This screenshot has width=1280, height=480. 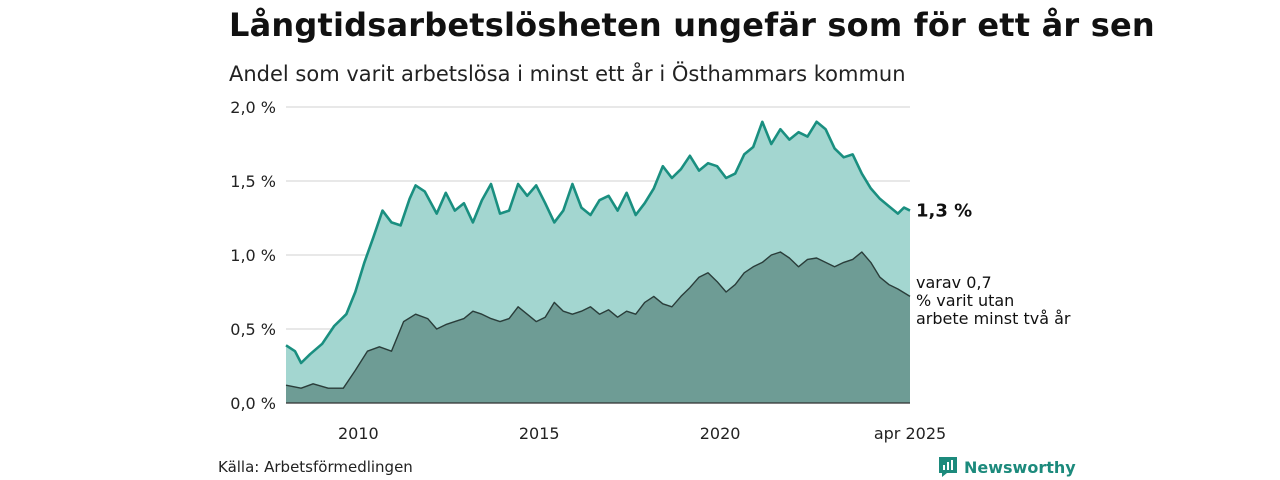 I want to click on y-tick-label: 2,0 %, so click(x=253, y=107).